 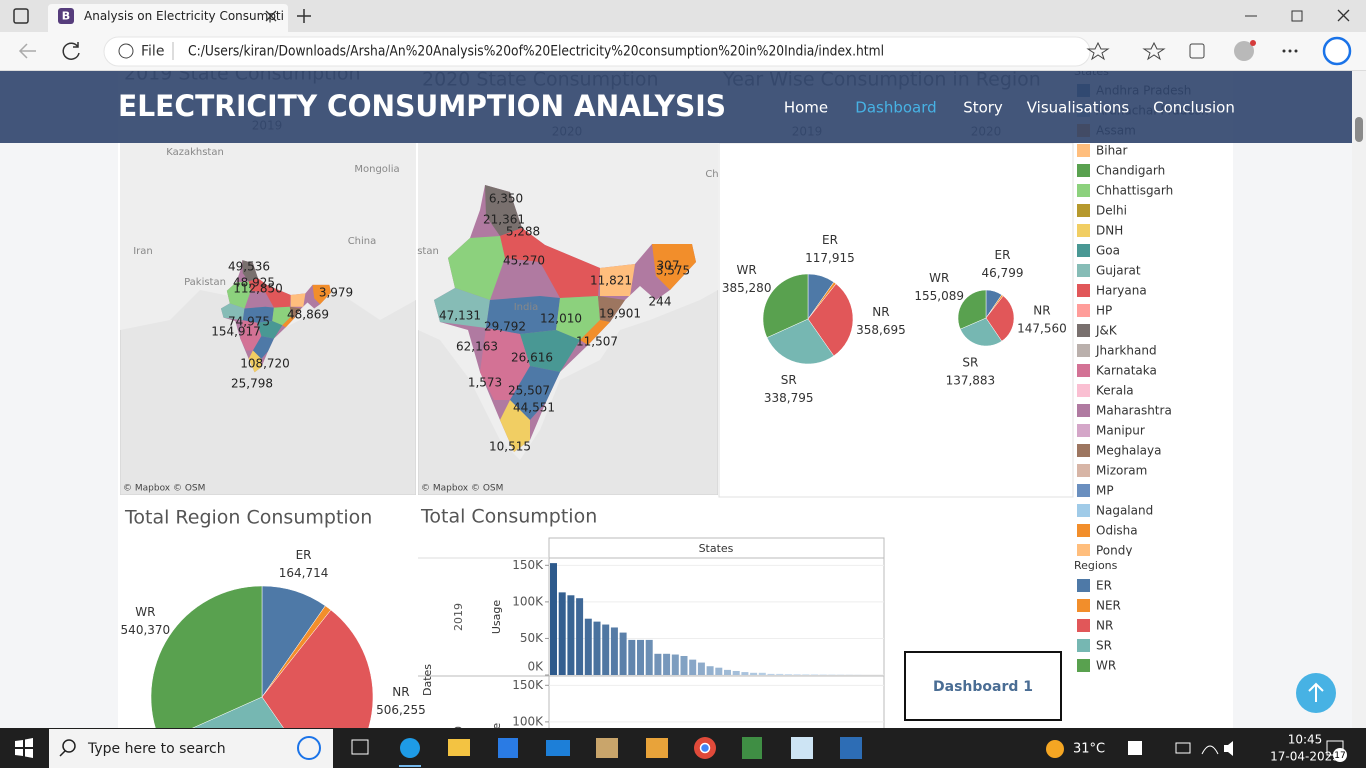 I want to click on favorites, so click(x=1154, y=51).